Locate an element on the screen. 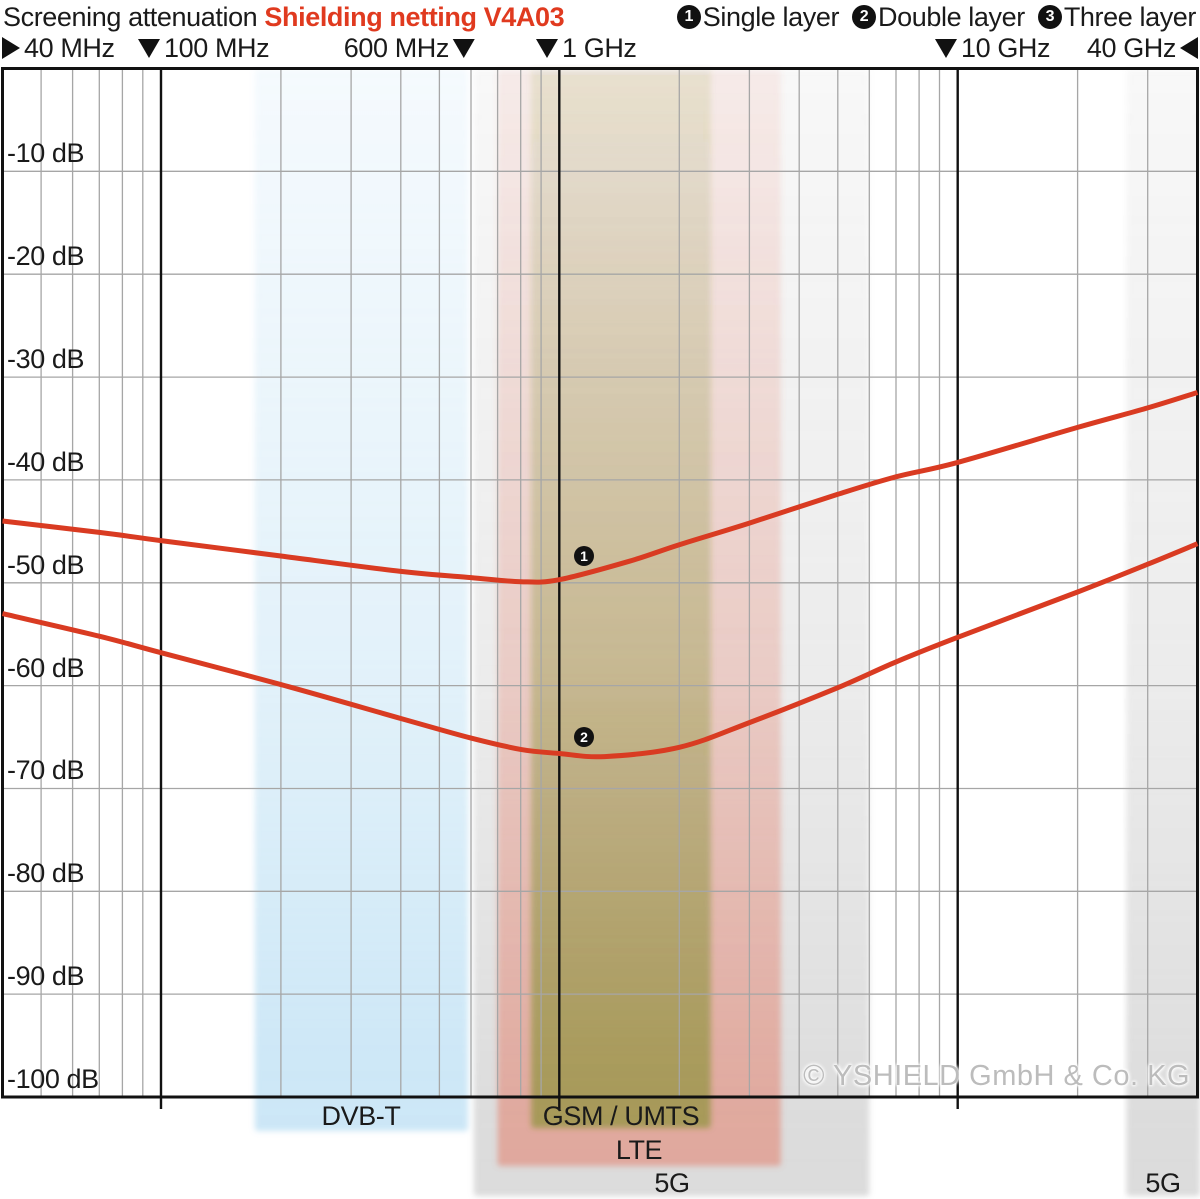  legend-marker-3-icon: 3 is located at coordinates (1049, 17).